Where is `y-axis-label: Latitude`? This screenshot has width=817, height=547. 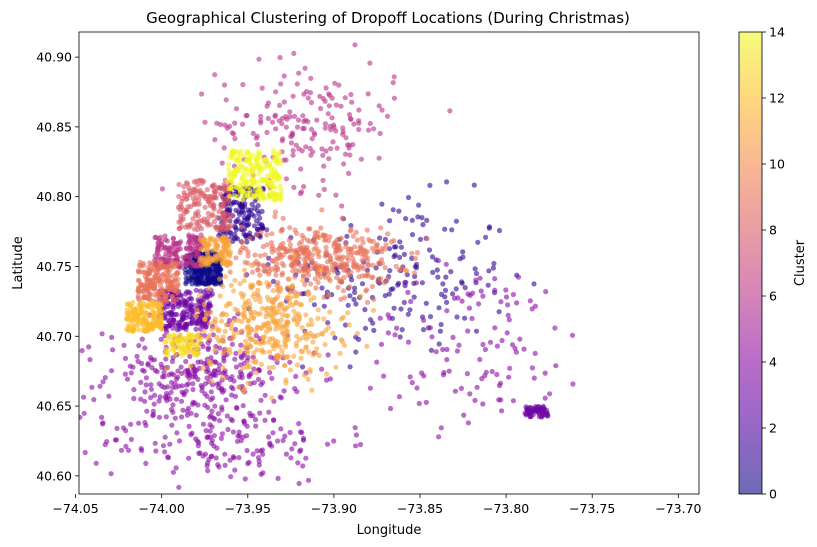
y-axis-label: Latitude is located at coordinates (18, 263).